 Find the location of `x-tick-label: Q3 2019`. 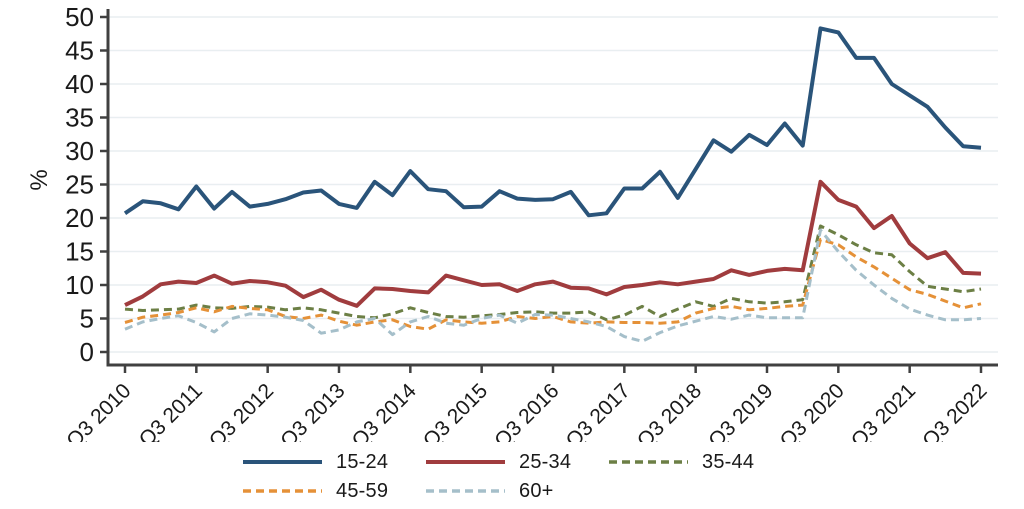

x-tick-label: Q3 2019 is located at coordinates (740, 410).